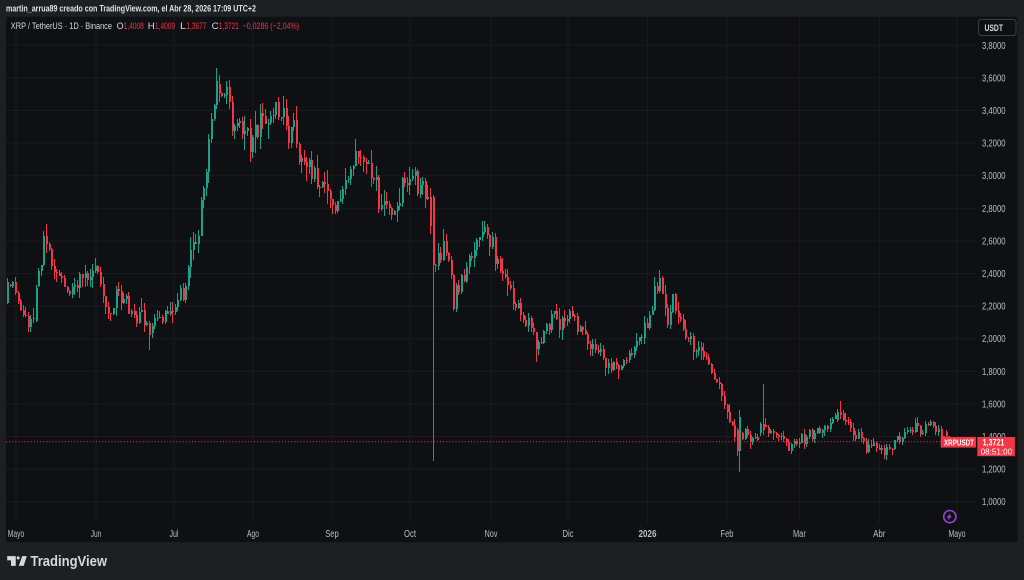 Image resolution: width=1024 pixels, height=580 pixels. I want to click on svg-text: XRPUSDT, so click(959, 442).